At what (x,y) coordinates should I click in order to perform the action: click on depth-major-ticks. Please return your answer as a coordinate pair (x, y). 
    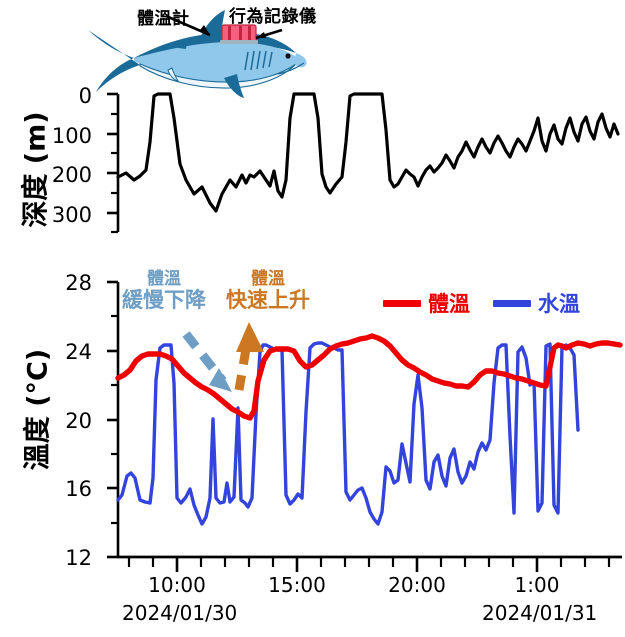
    Looking at the image, I should click on (112, 153).